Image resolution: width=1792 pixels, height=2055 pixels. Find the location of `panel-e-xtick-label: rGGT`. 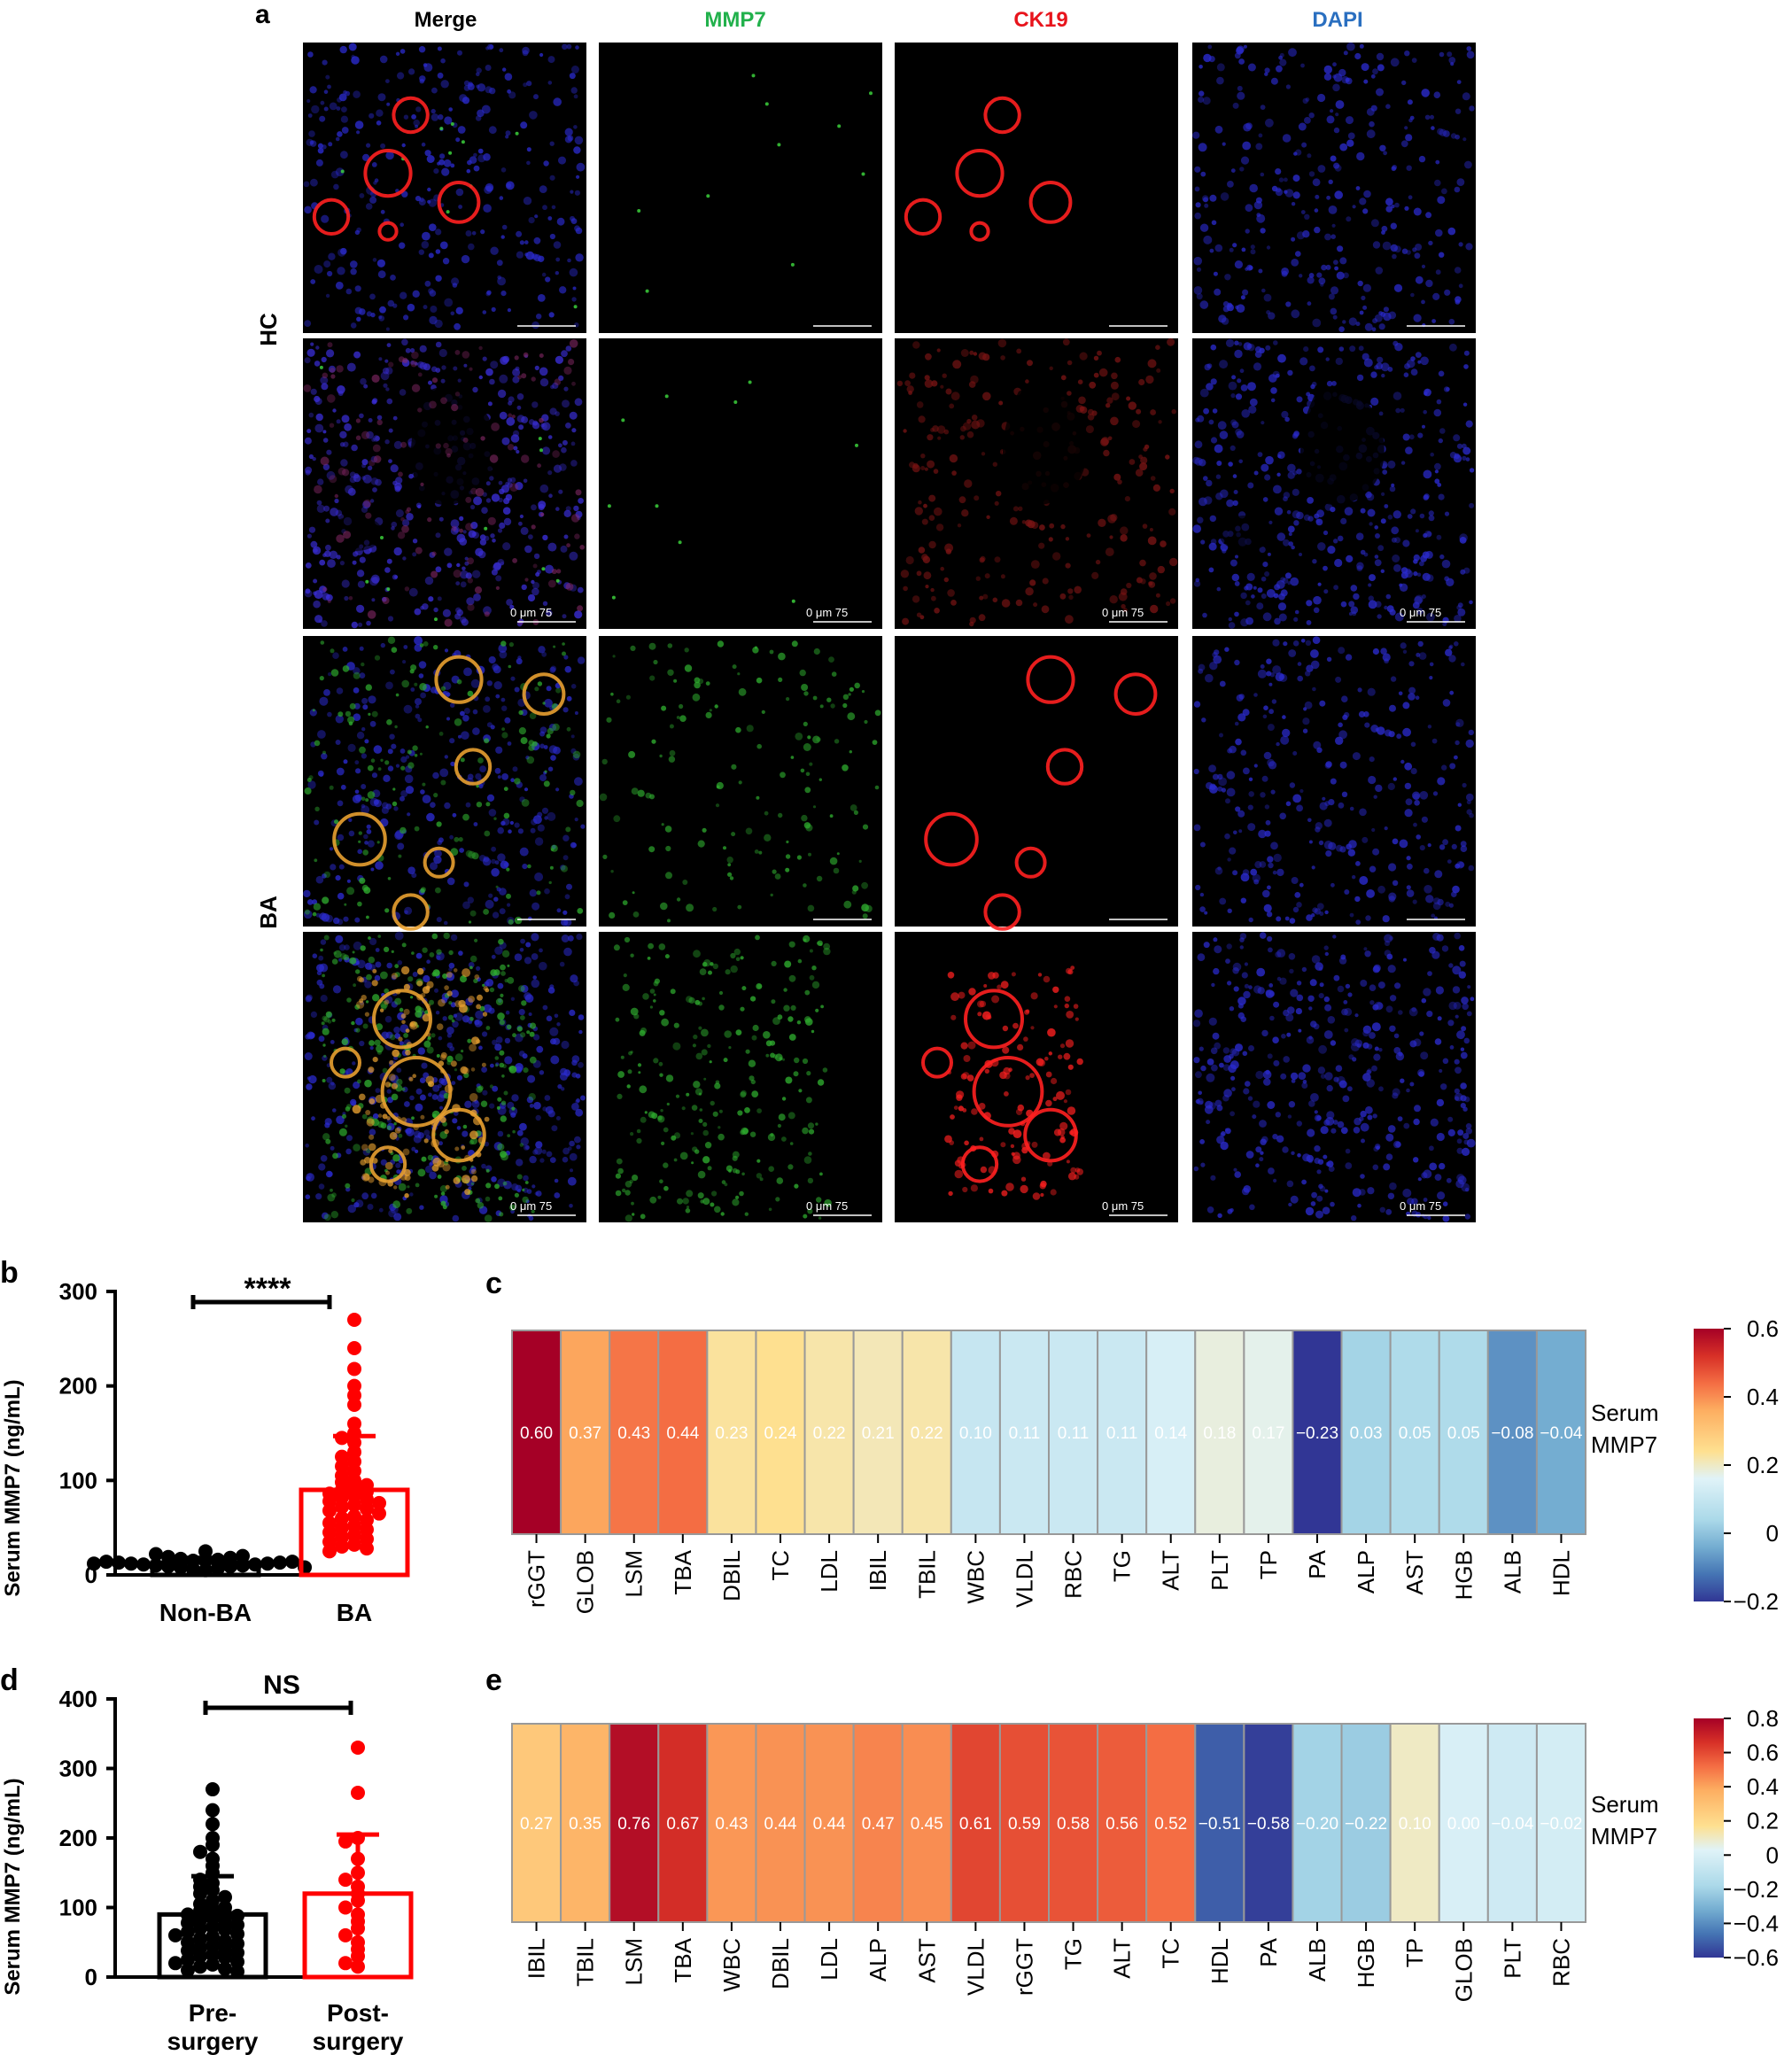

panel-e-xtick-label: rGGT is located at coordinates (1024, 1967).